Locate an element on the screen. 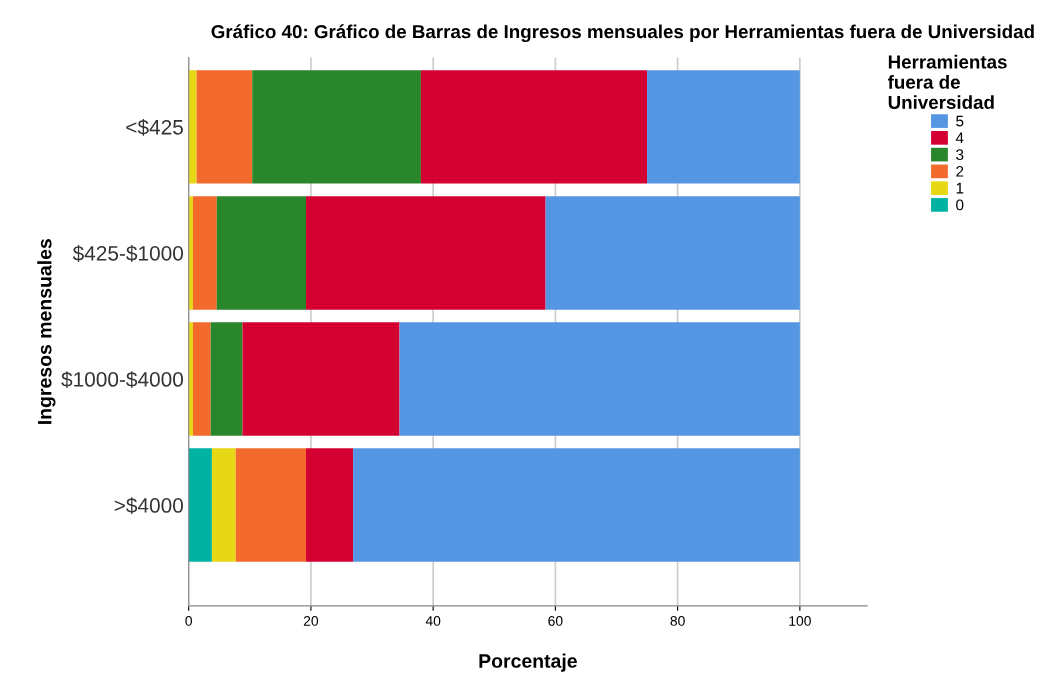 This screenshot has height=677, width=1060. x-tick-label: 0 is located at coordinates (188, 621).